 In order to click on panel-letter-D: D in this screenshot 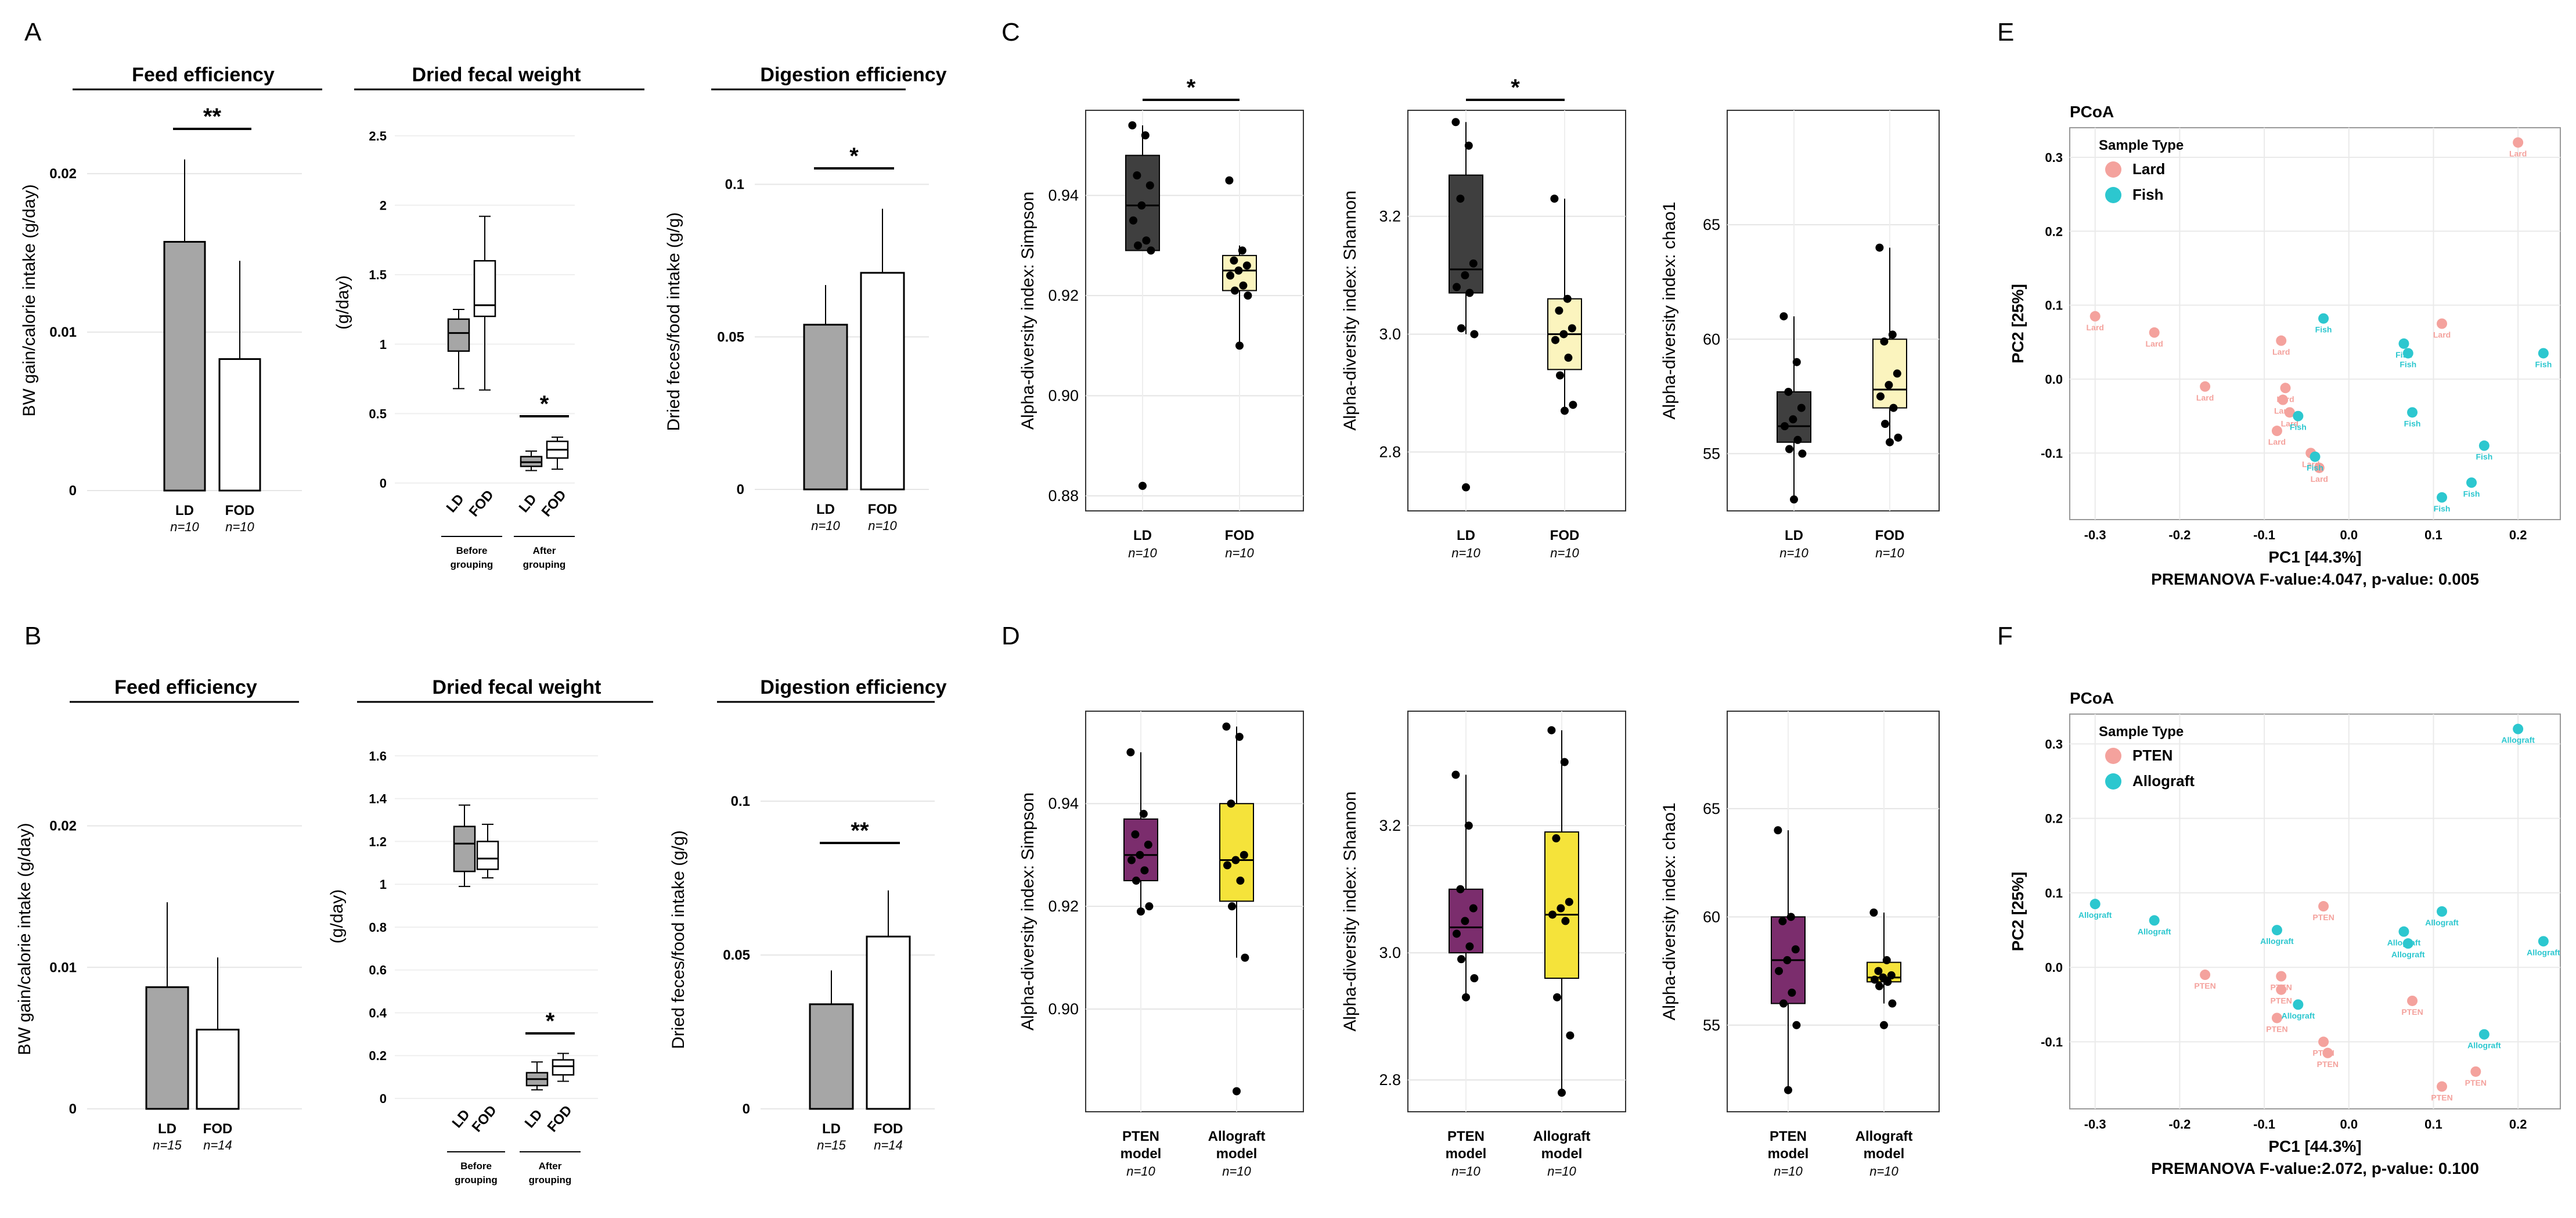, I will do `click(1010, 636)`.